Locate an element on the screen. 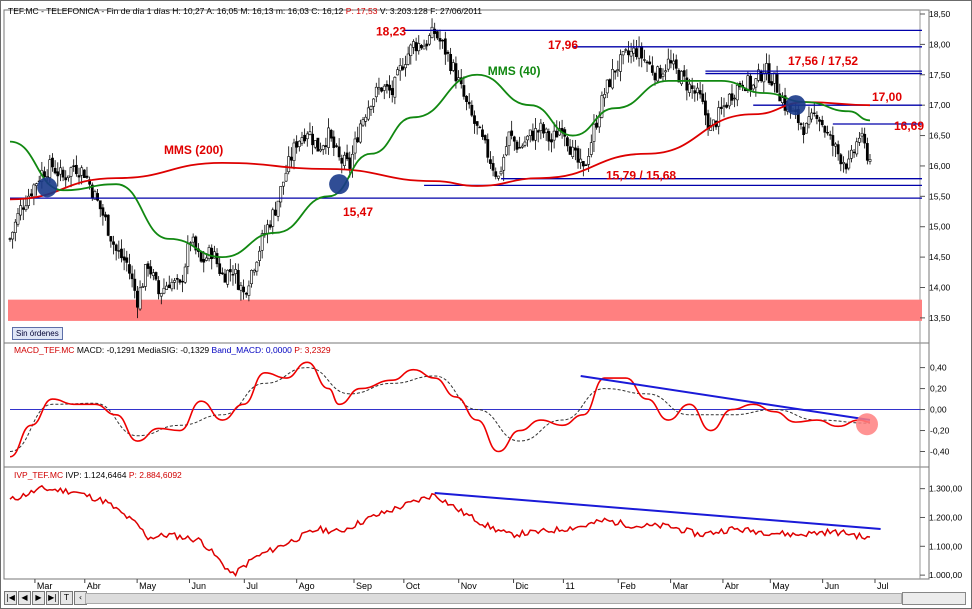 Image resolution: width=972 pixels, height=609 pixels. macd-signal-value: MediaSIG: -0,1329 is located at coordinates (173, 350).